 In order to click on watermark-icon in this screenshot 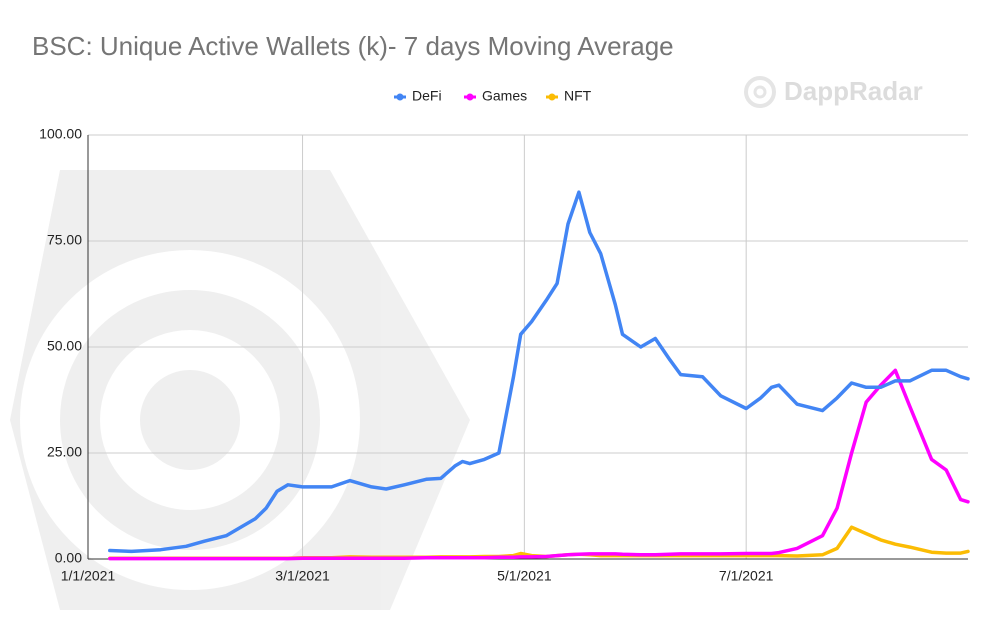, I will do `click(760, 92)`.